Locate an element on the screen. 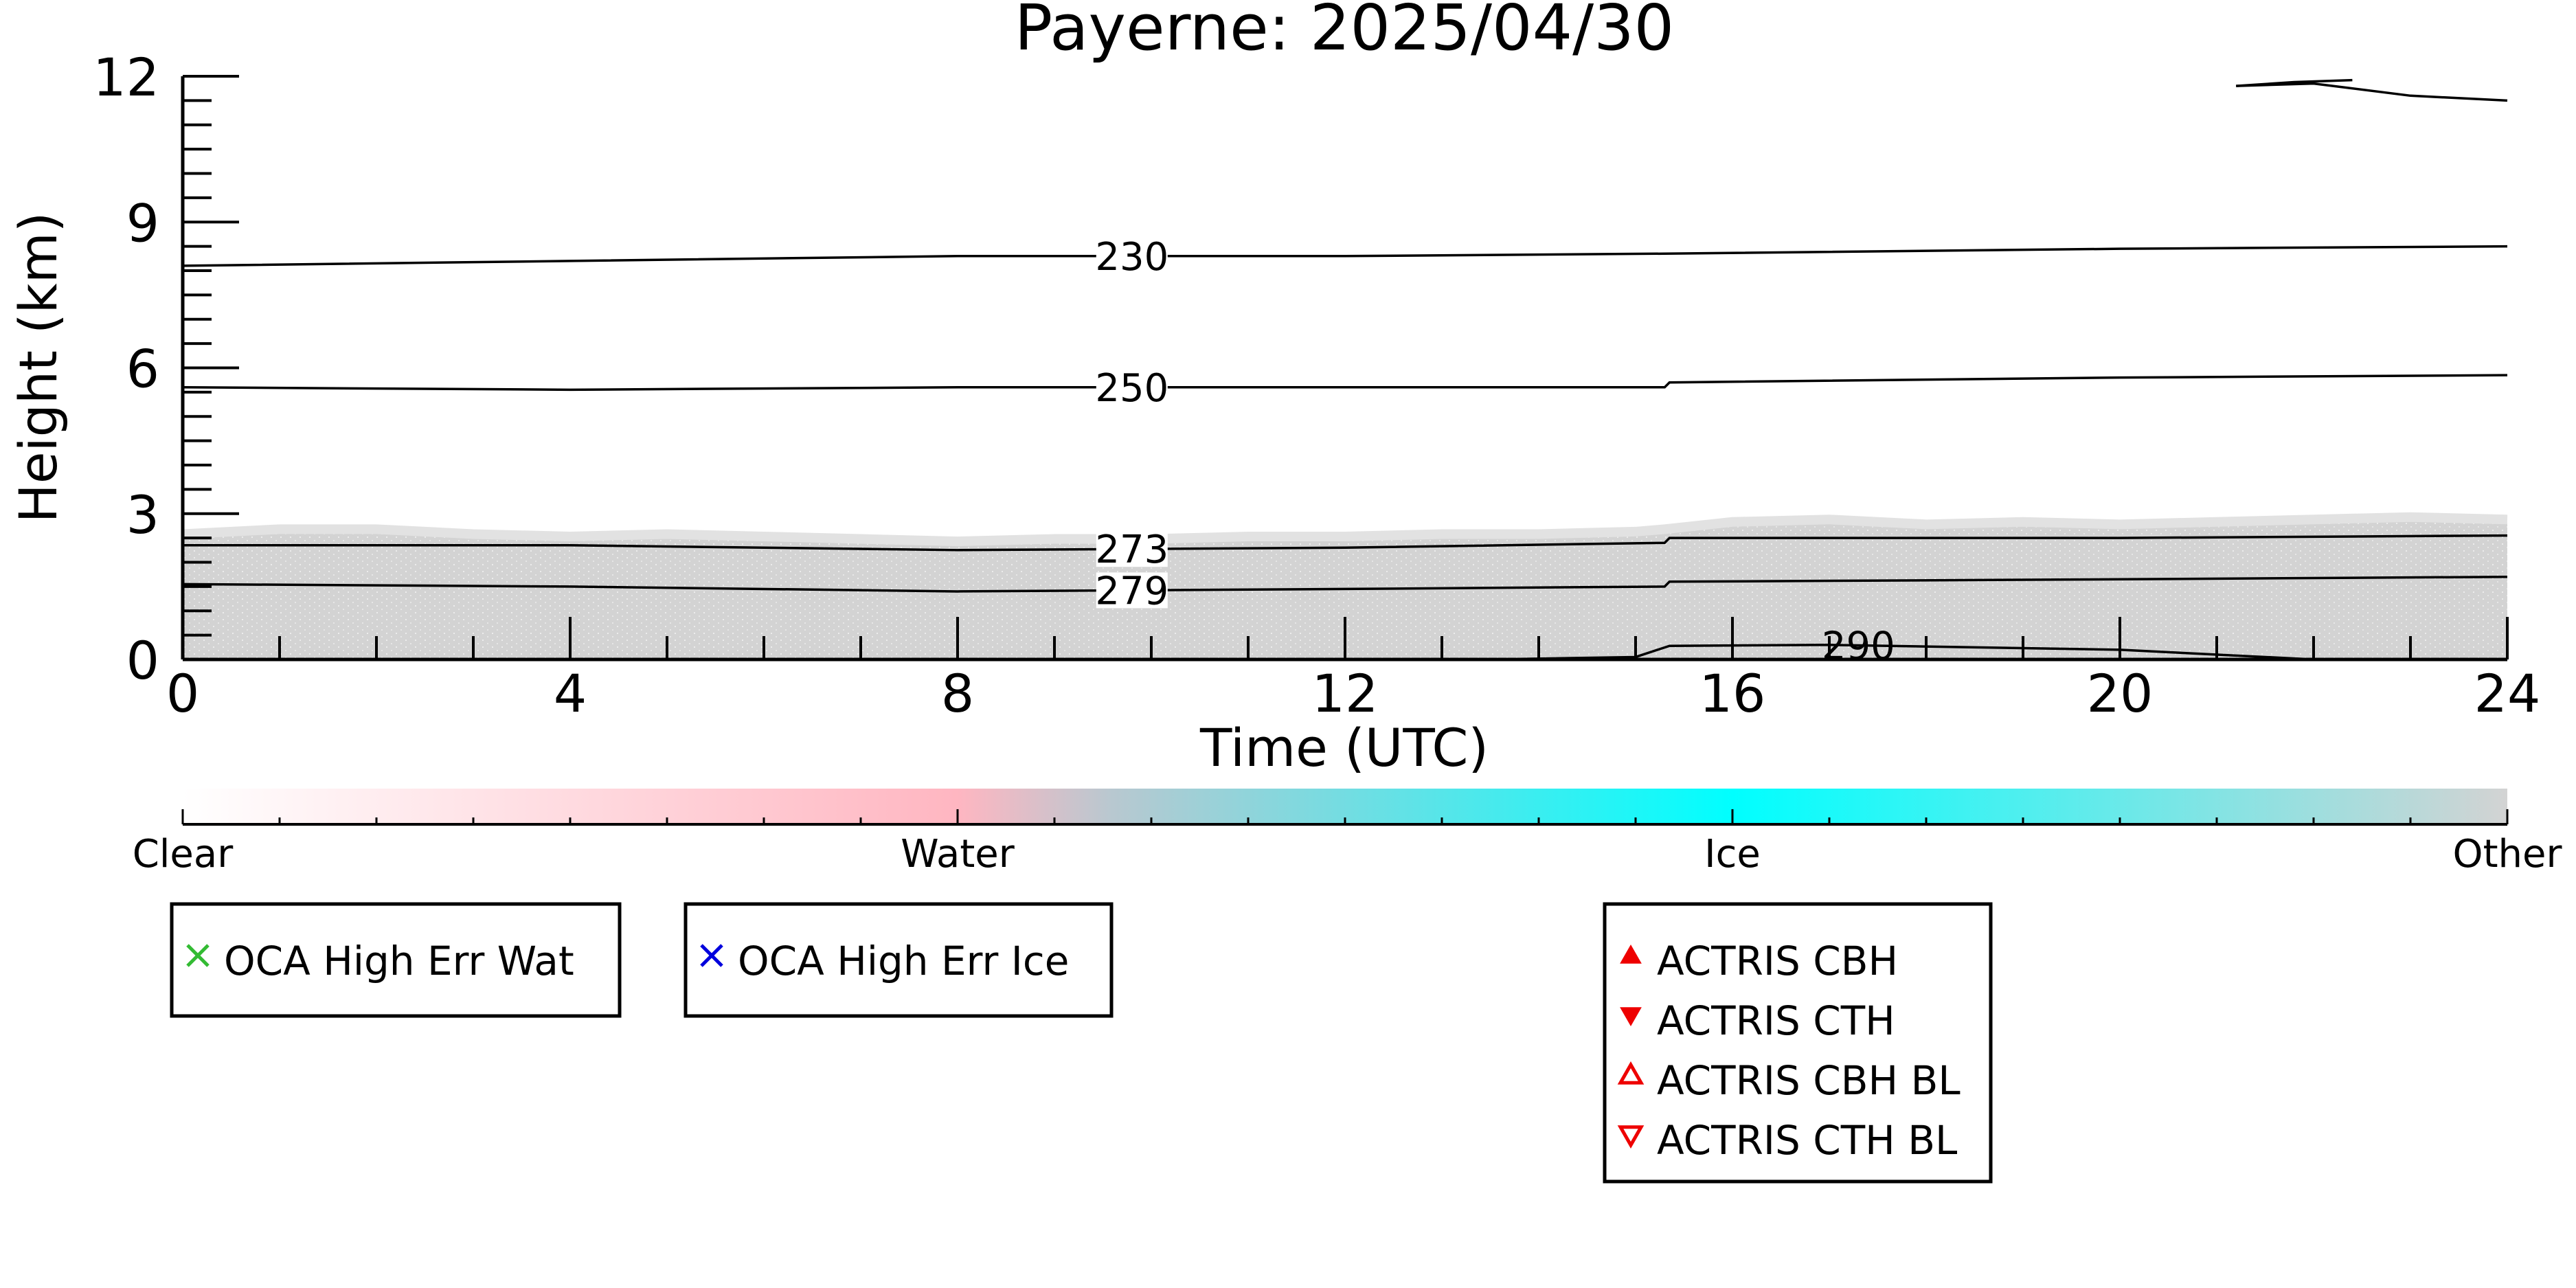 The image size is (2576, 1288). triangle-down-open-icon is located at coordinates (1631, 1137).